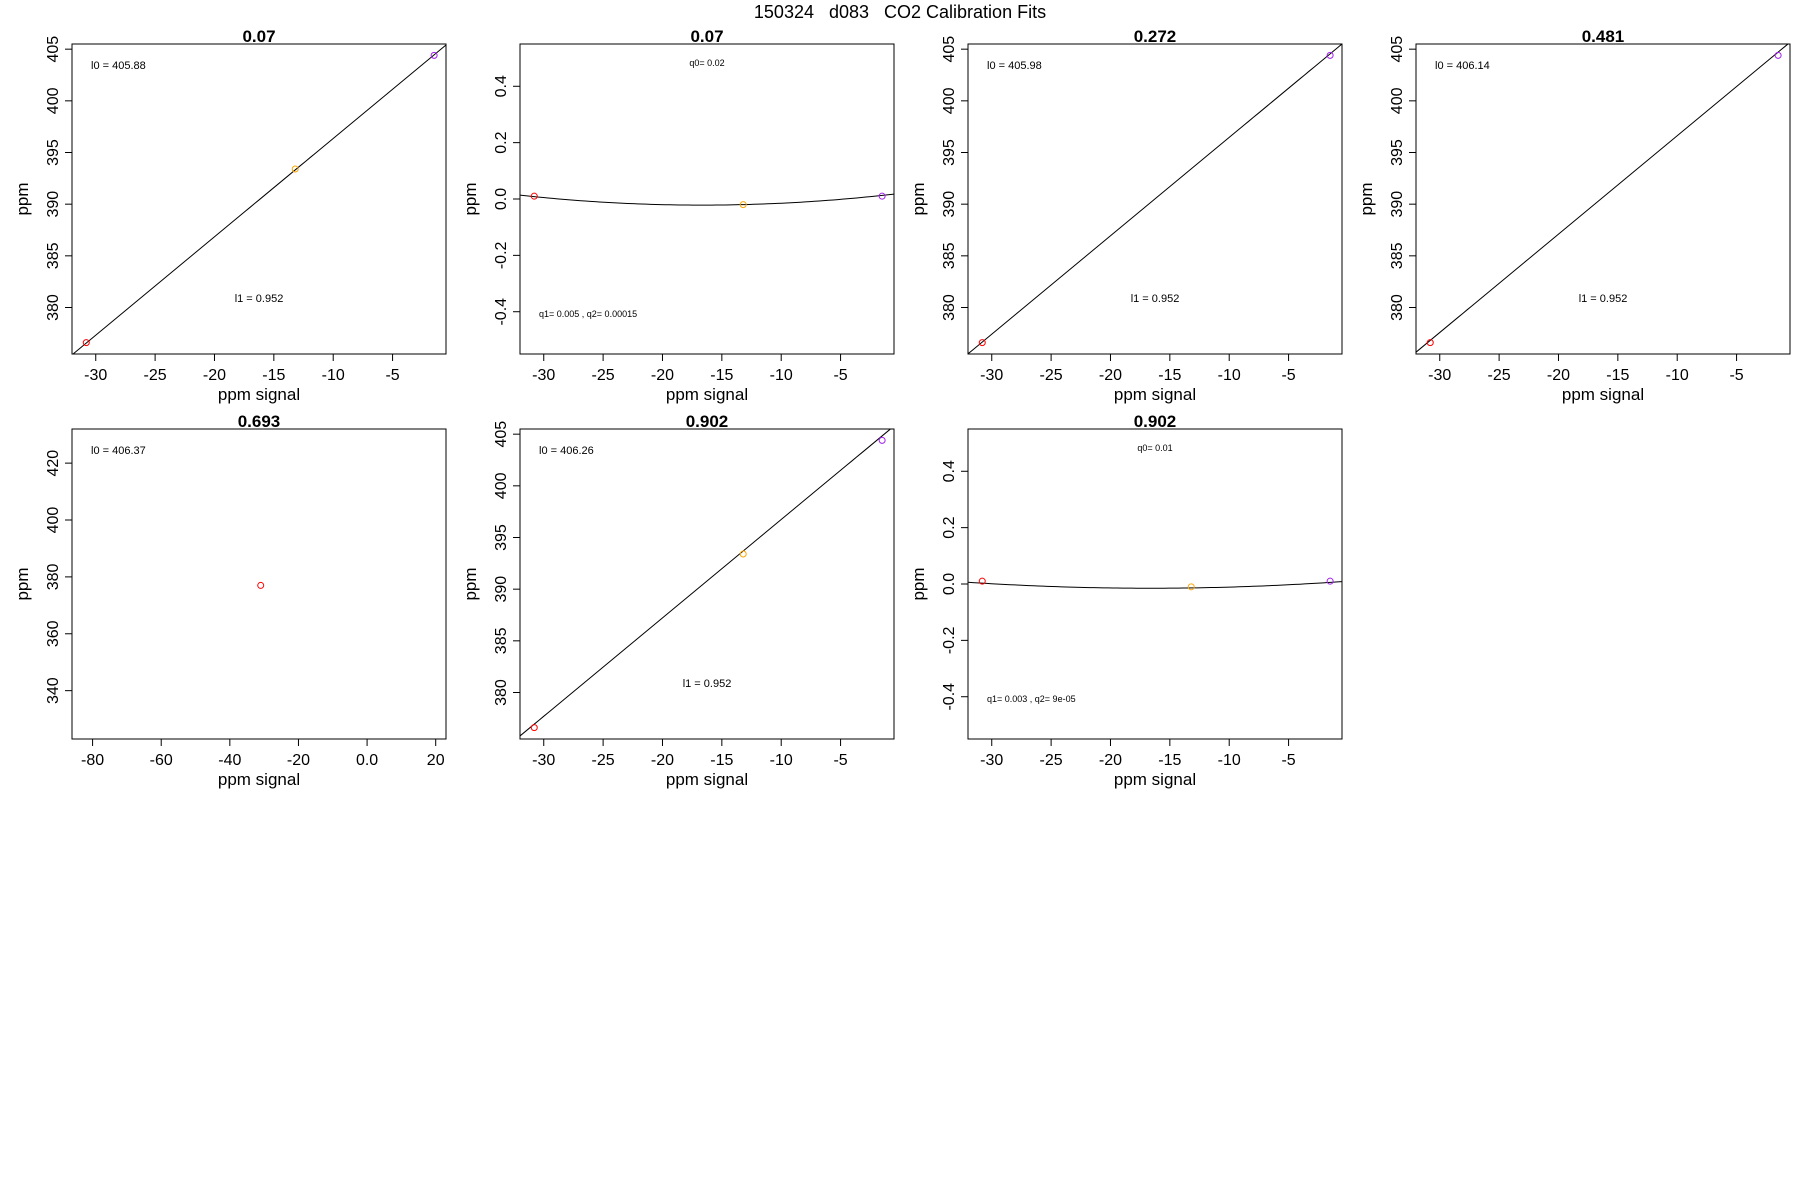 This screenshot has width=1800, height=1200. I want to click on y-tick-label: 0.0, so click(949, 584).